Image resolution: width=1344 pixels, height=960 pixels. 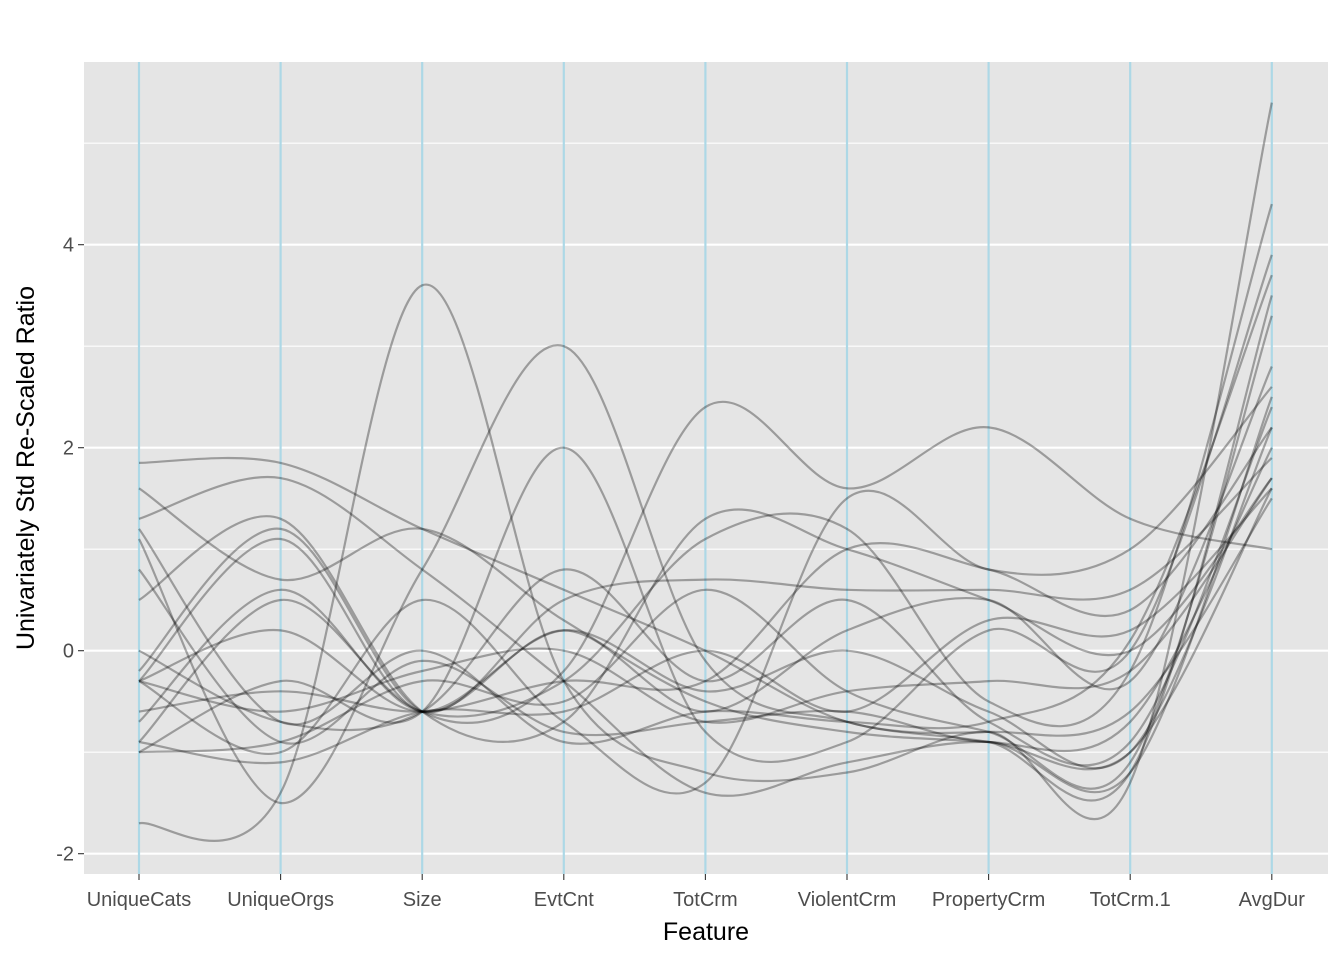 What do you see at coordinates (847, 900) in the screenshot?
I see `x-tick-label: ViolentCrm` at bounding box center [847, 900].